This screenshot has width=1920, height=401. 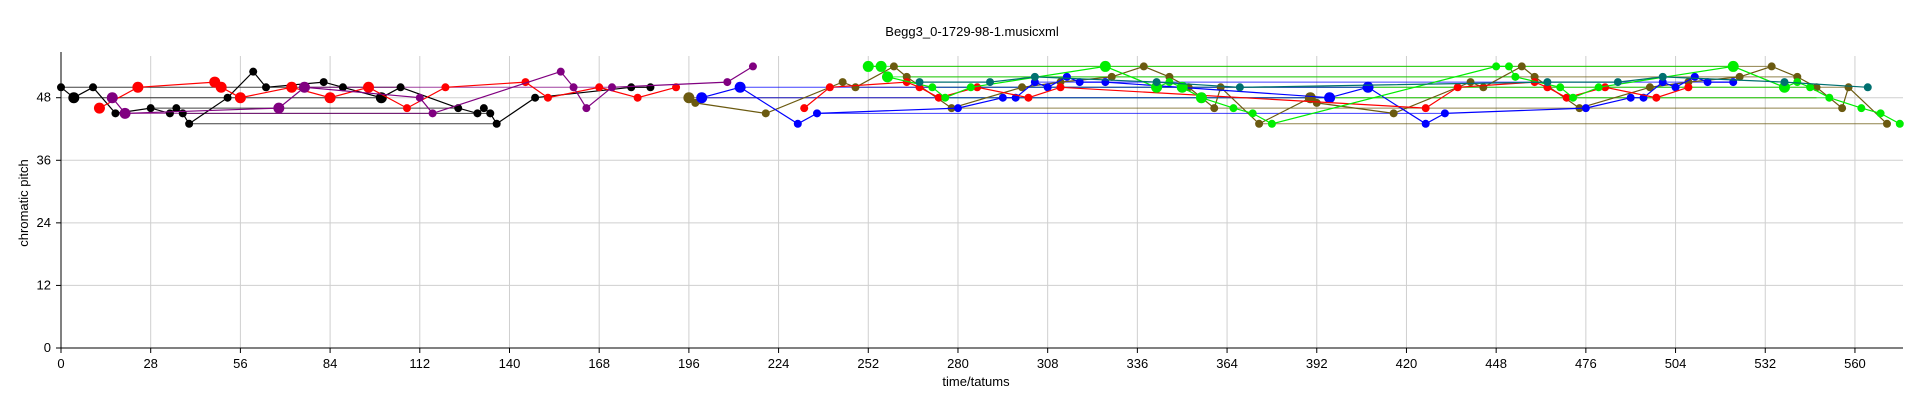 I want to click on x-axis-label: time/tatums, so click(x=976, y=381).